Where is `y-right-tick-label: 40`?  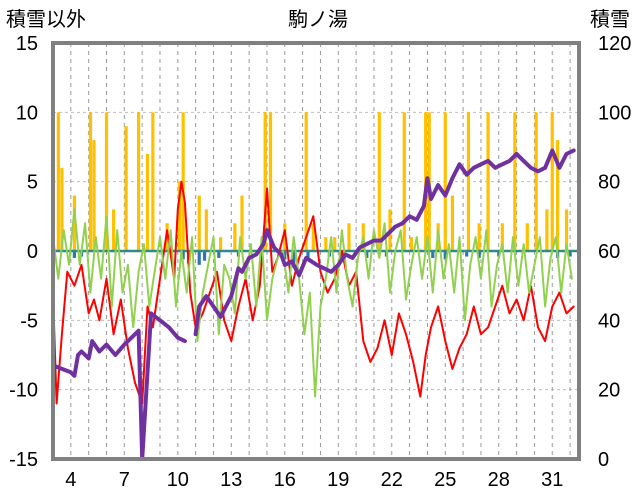
y-right-tick-label: 40 is located at coordinates (609, 321).